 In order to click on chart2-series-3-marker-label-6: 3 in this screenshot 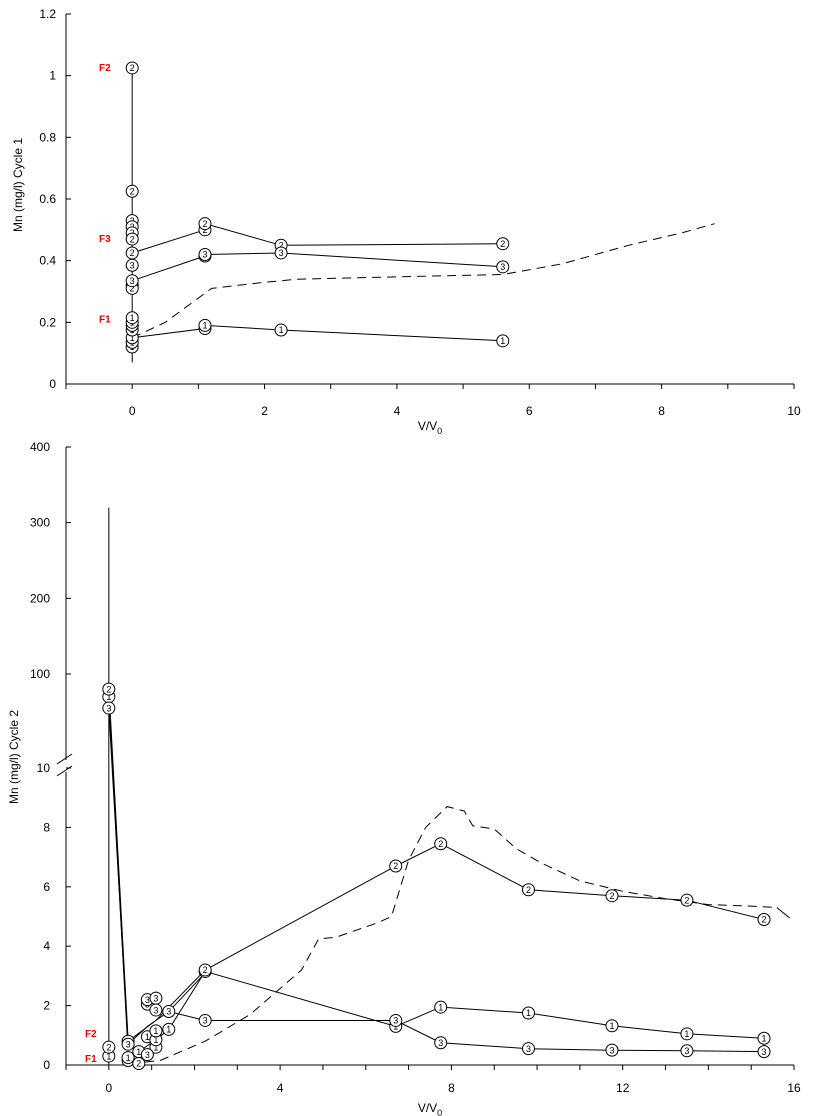, I will do `click(155, 1010)`.